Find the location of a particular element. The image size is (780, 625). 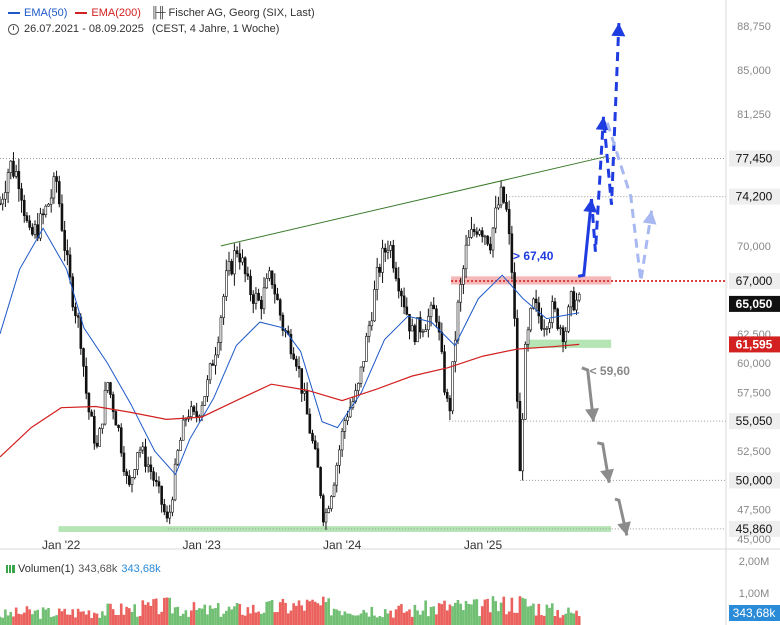

x-tick-label: Jan '23 is located at coordinates (202, 545).